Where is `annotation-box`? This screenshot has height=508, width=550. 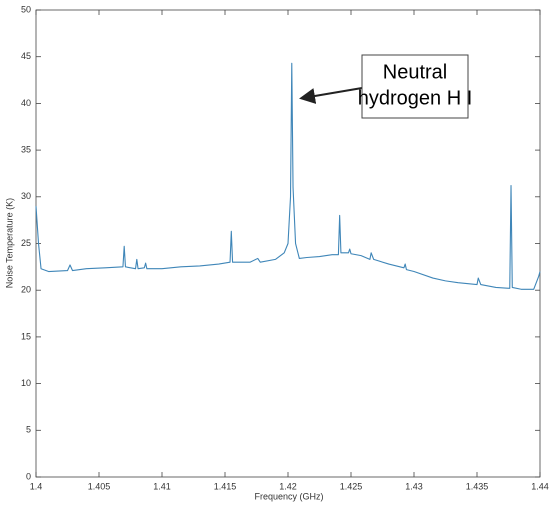
annotation-box is located at coordinates (415, 86).